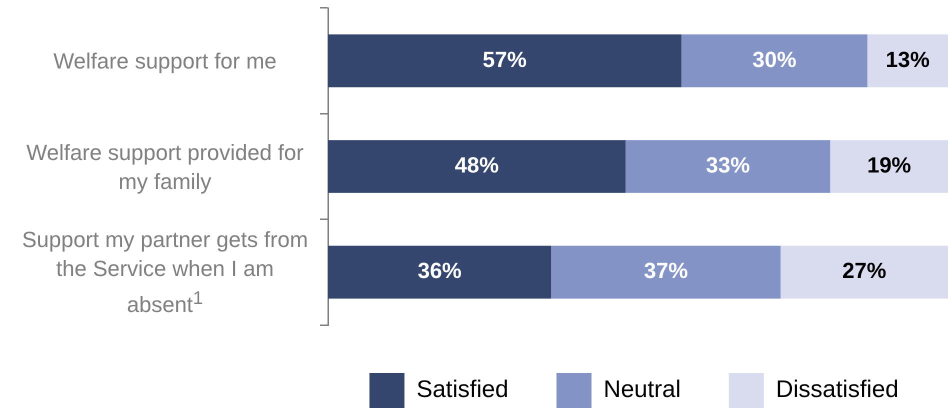  What do you see at coordinates (165, 61) in the screenshot?
I see `y-tick-label: Welfare support for me` at bounding box center [165, 61].